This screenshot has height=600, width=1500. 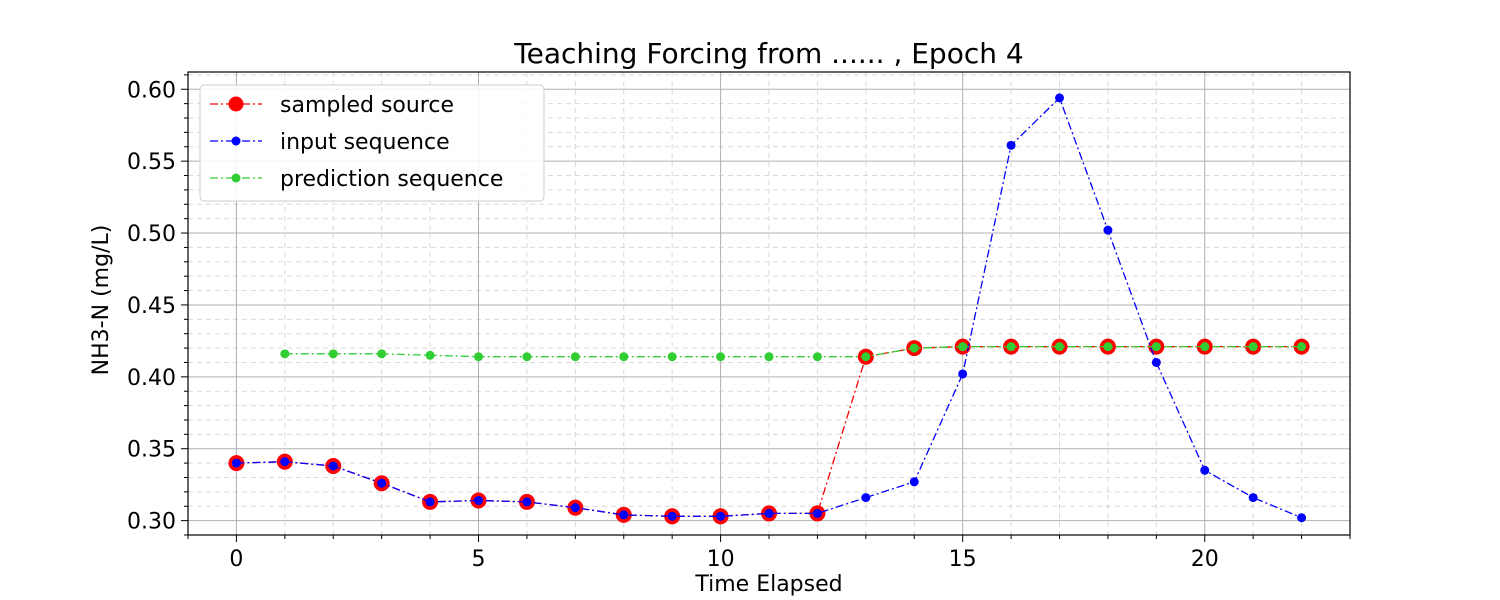 What do you see at coordinates (768, 53) in the screenshot?
I see `chart-title: Teaching Forcing from ...... , Epoch 4` at bounding box center [768, 53].